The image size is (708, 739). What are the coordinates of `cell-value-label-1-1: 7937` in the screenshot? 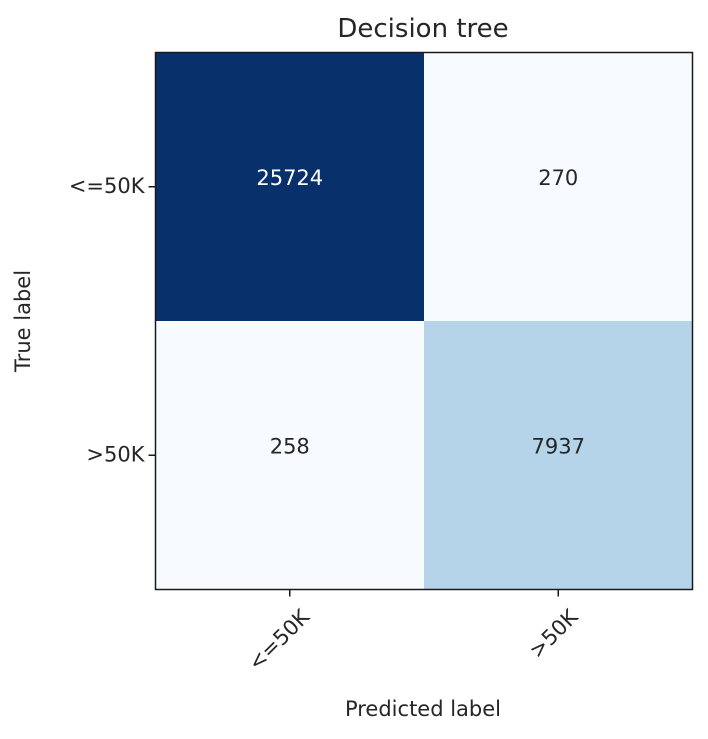 It's located at (558, 446).